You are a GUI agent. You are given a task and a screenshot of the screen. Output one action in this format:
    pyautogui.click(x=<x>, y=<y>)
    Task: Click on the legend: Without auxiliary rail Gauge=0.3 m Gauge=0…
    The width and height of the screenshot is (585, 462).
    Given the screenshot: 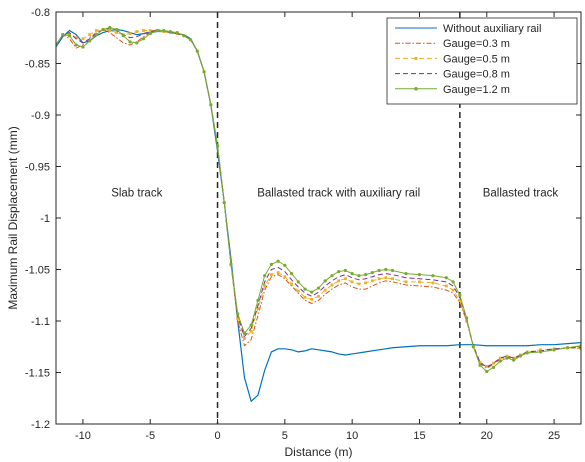 What is the action you would take?
    pyautogui.click(x=482, y=61)
    